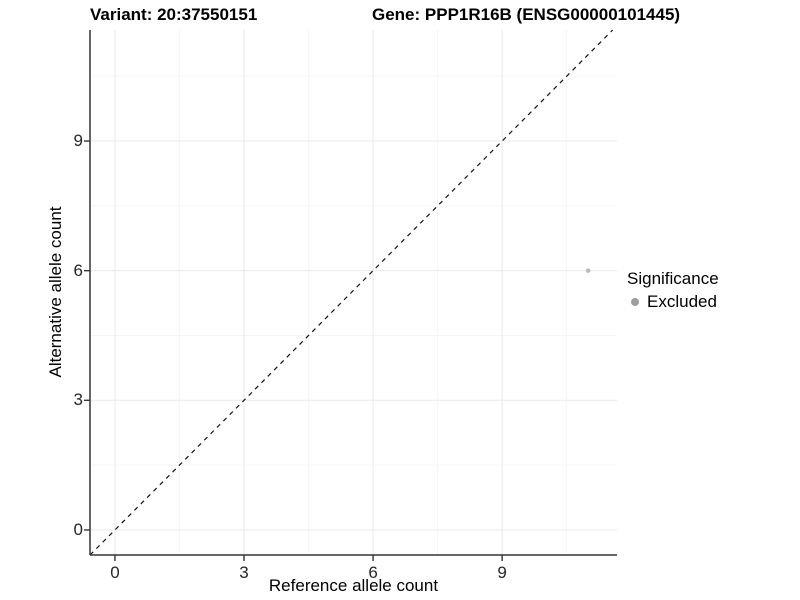 Image resolution: width=800 pixels, height=600 pixels. What do you see at coordinates (78, 529) in the screenshot?
I see `y-tick-label: 0` at bounding box center [78, 529].